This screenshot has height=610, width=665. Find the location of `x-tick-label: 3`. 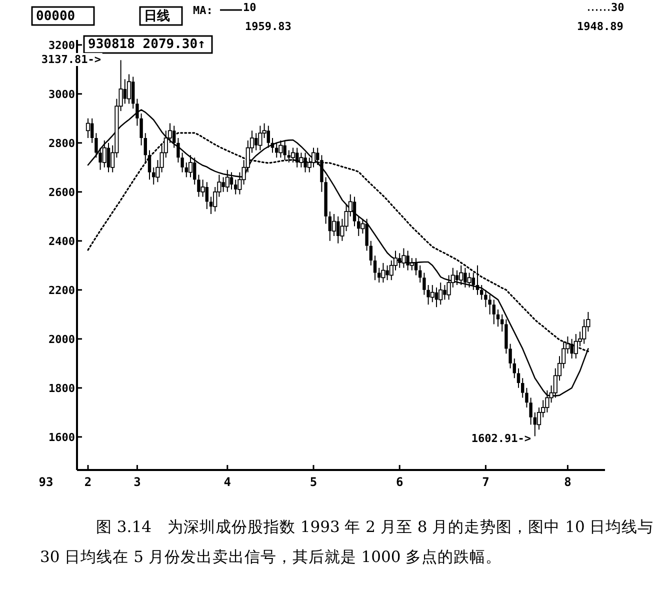

x-tick-label: 3 is located at coordinates (137, 482).